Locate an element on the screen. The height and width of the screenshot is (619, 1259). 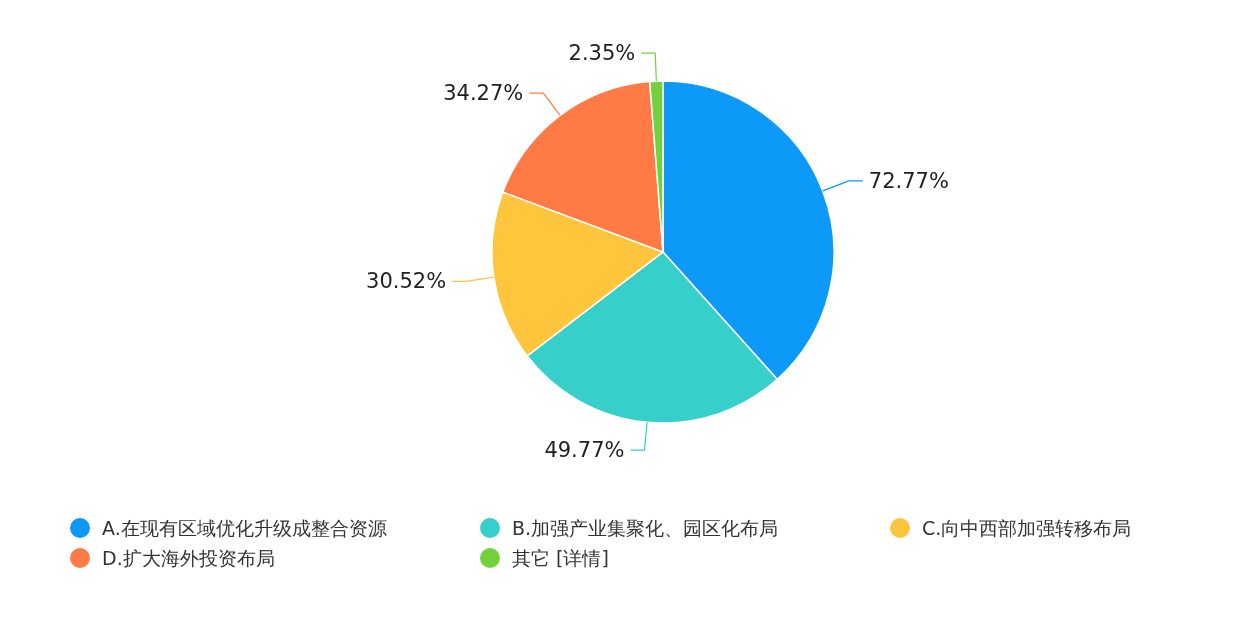
data-label: 2.35% is located at coordinates (602, 53).